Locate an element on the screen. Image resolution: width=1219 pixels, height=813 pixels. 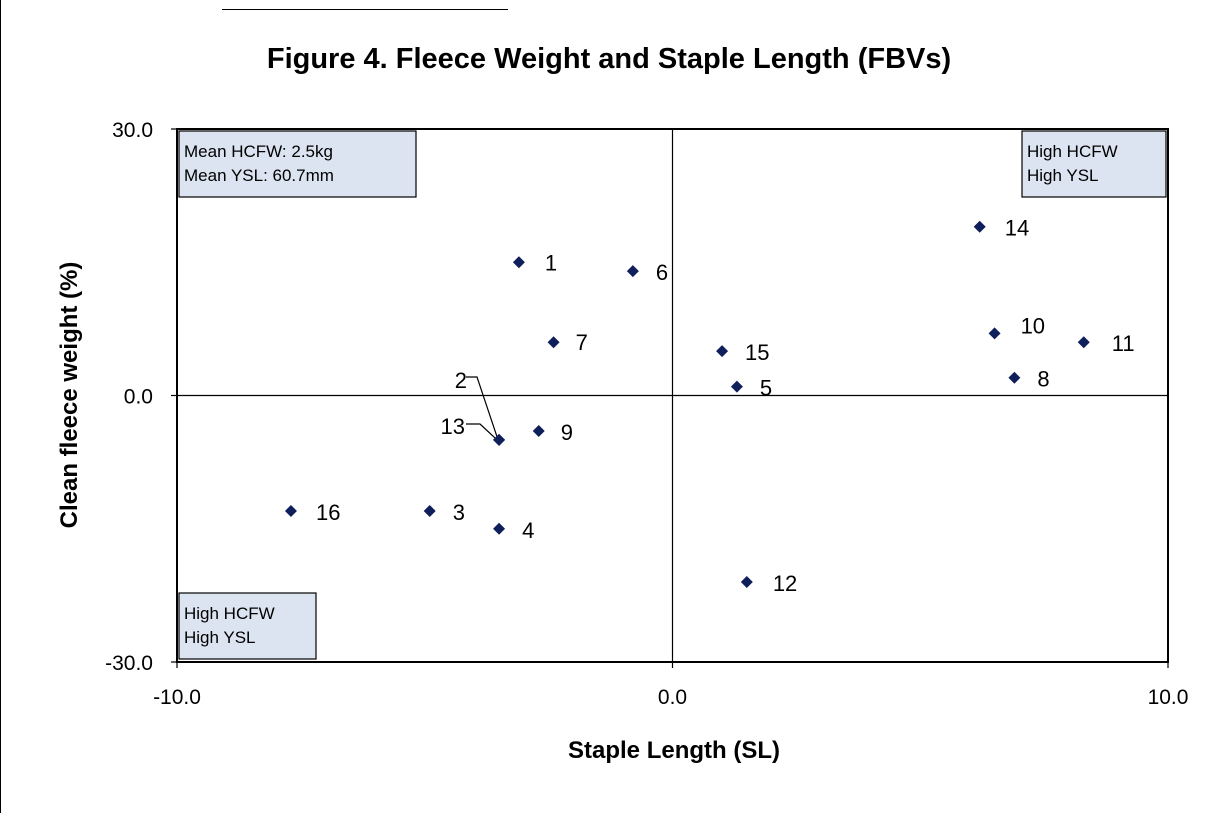
data-label-3: 3 is located at coordinates (459, 512).